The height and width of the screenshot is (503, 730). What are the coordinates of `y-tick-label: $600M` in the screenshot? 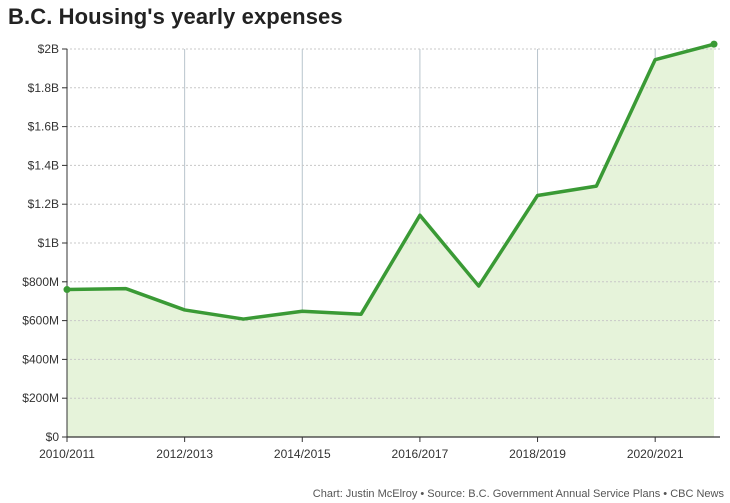 It's located at (40, 321).